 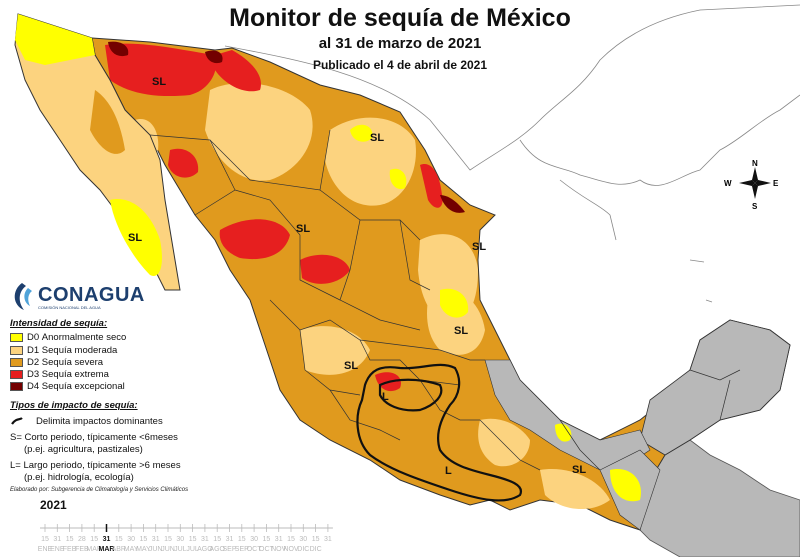 I want to click on impact-boundaries, so click(x=439, y=432).